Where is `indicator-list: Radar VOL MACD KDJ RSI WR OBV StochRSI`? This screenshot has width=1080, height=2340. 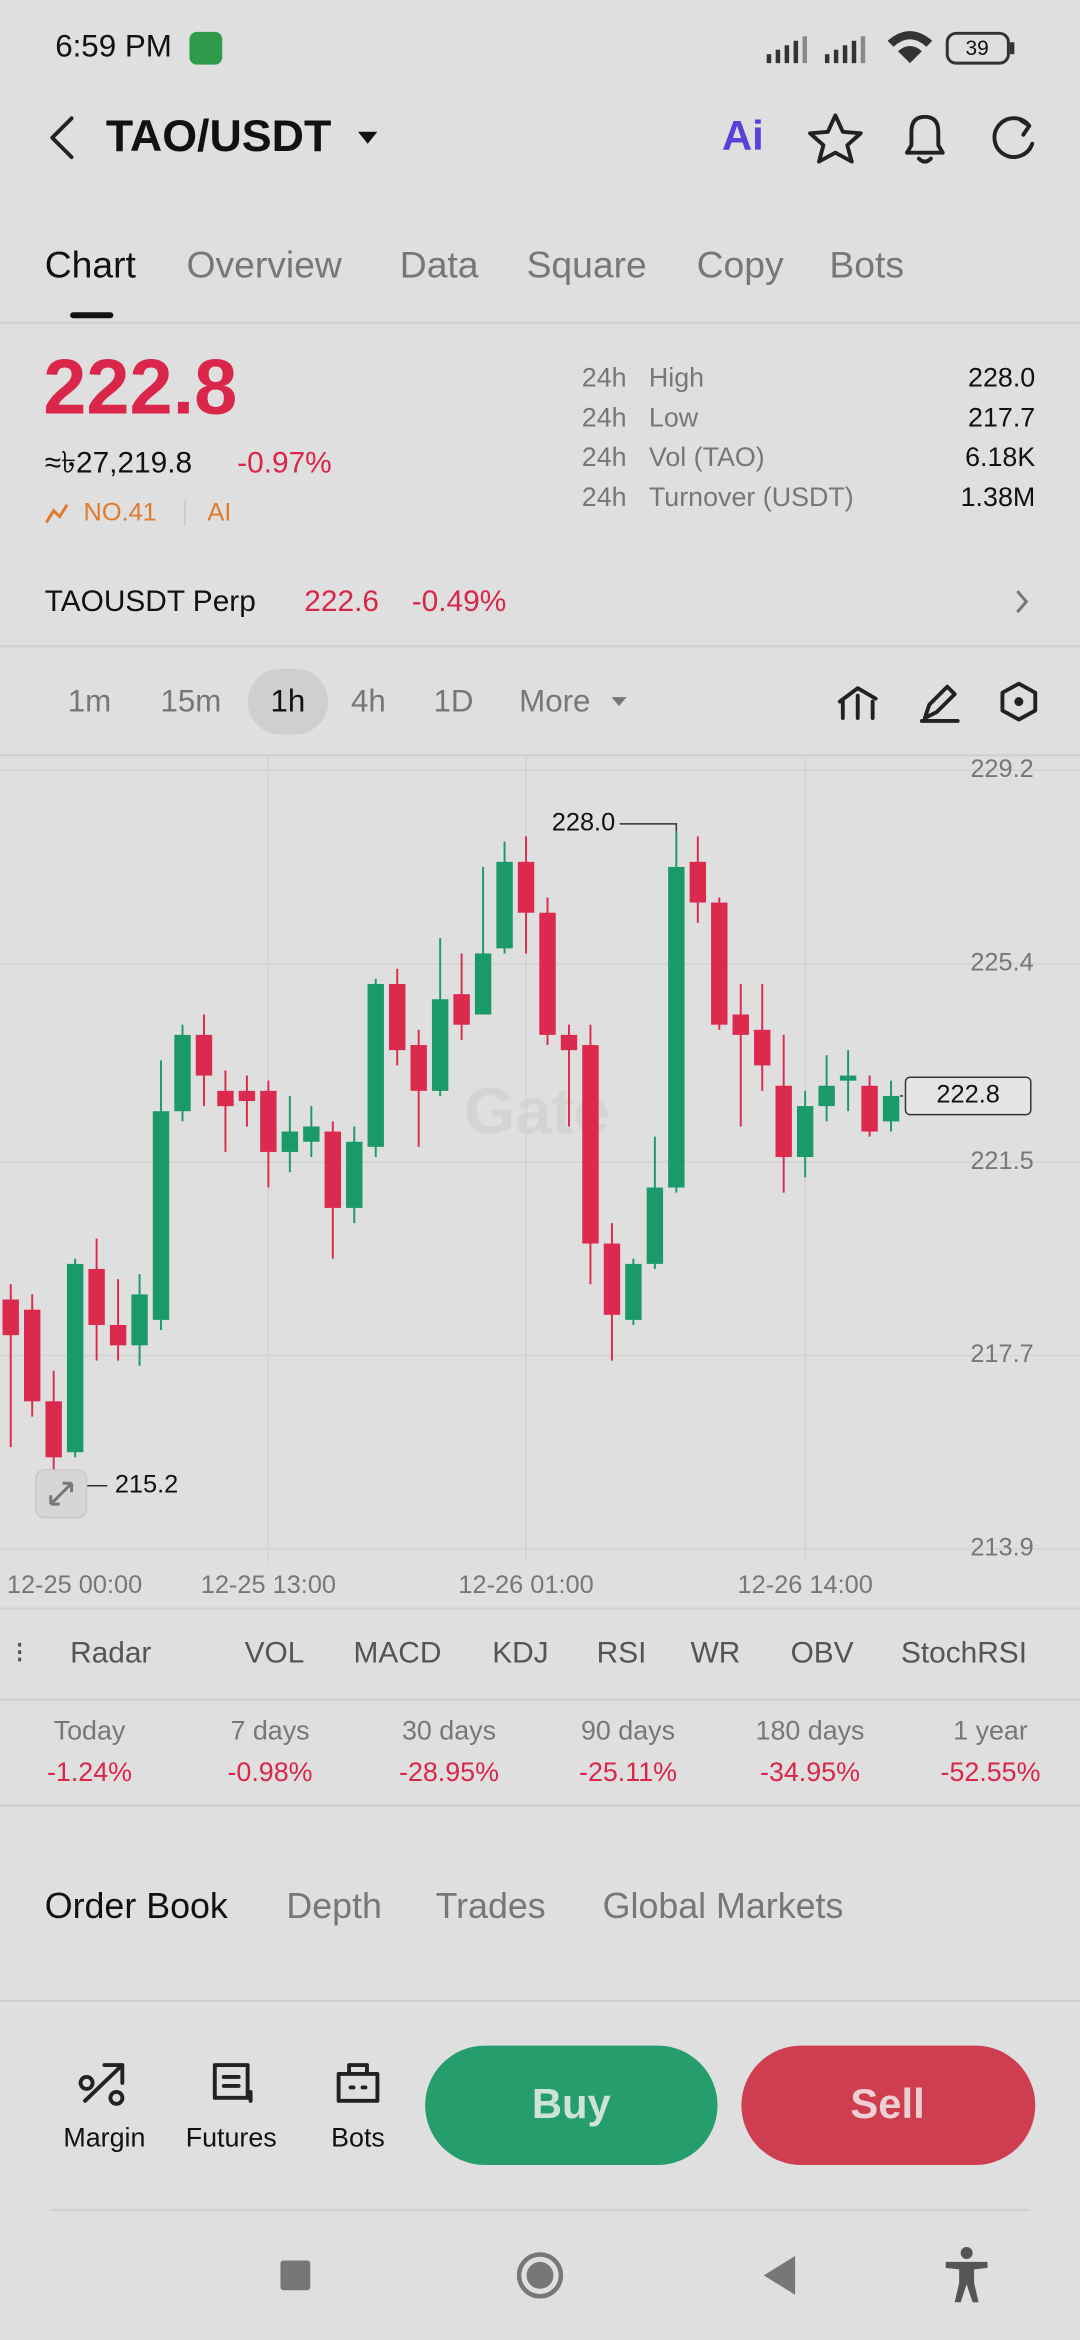 indicator-list: Radar VOL MACD KDJ RSI WR OBV StochRSI is located at coordinates (548, 1653).